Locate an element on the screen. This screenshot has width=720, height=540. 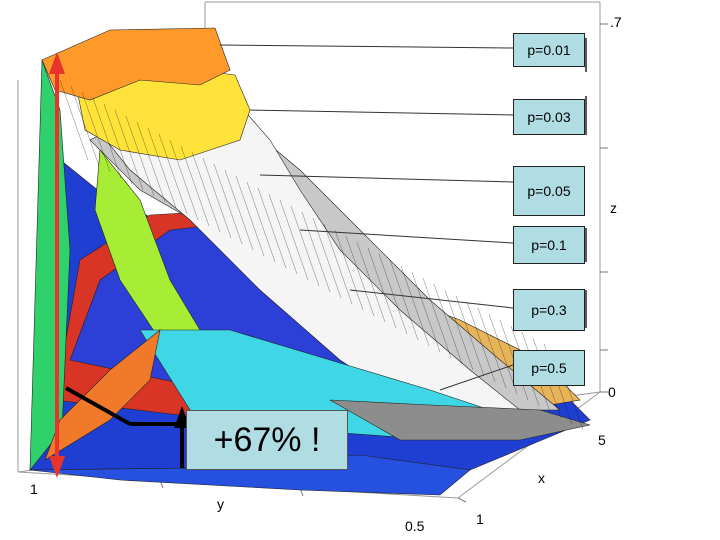
red-arrow is located at coordinates (57, 265).